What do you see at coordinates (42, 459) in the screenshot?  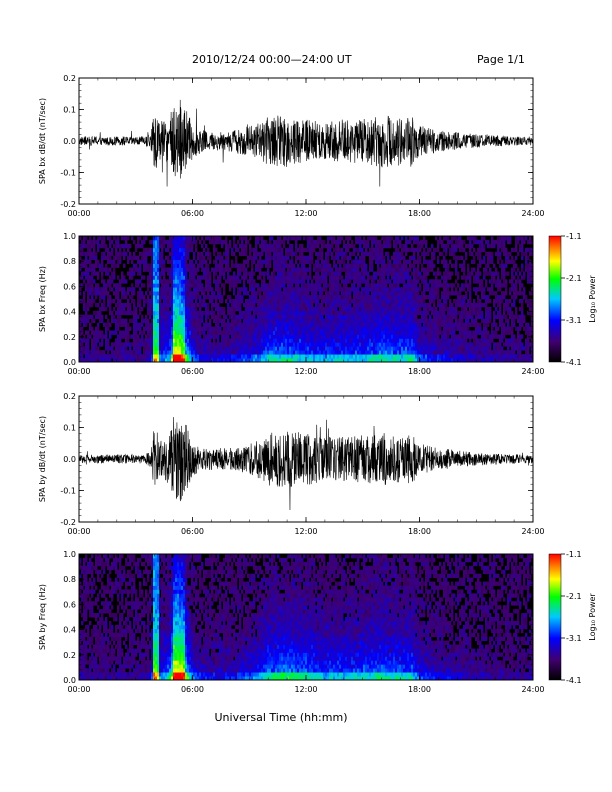 I see `y-axis-label: SPA by dB/dt (nT/sec)` at bounding box center [42, 459].